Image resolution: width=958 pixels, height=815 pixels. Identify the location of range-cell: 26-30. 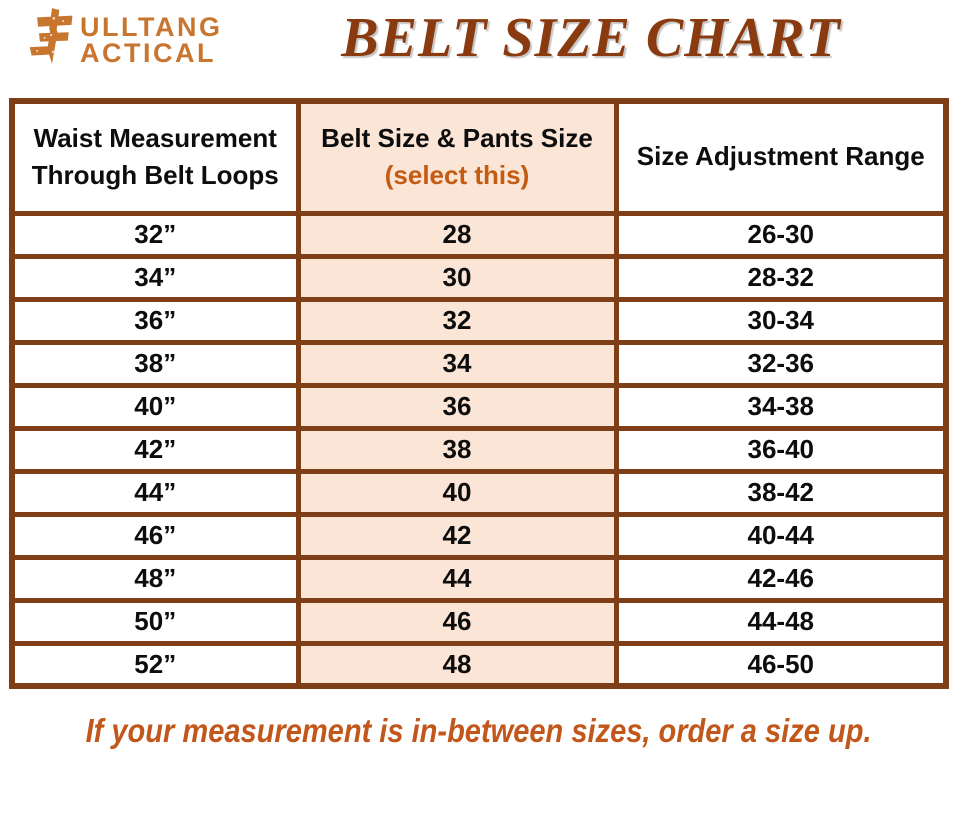
(781, 234).